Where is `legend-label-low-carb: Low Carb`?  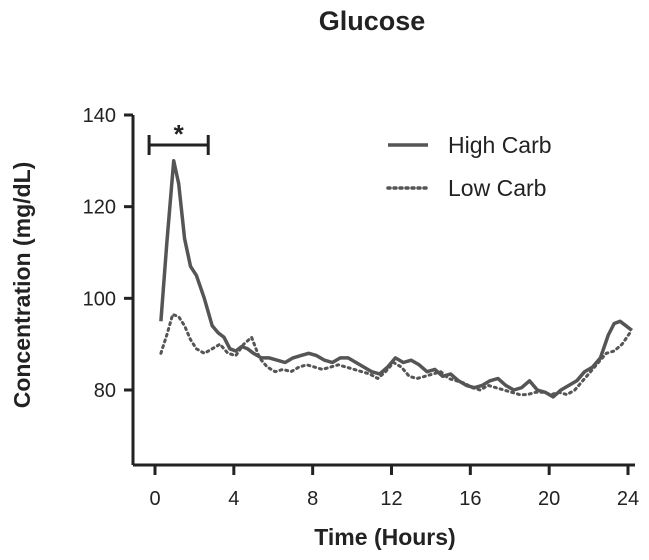
legend-label-low-carb: Low Carb is located at coordinates (497, 188).